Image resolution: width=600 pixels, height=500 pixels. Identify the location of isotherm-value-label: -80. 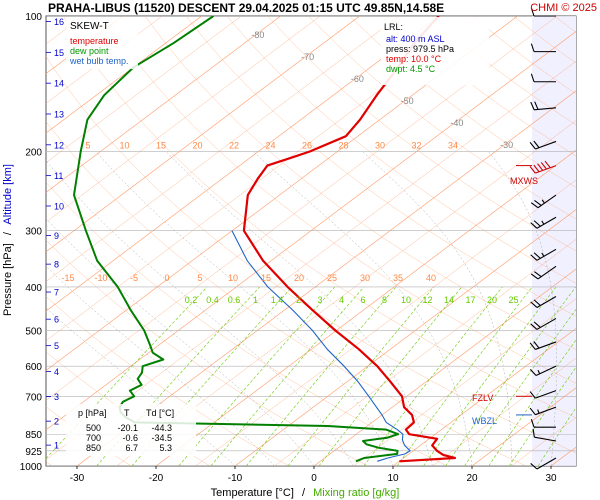
(257, 35).